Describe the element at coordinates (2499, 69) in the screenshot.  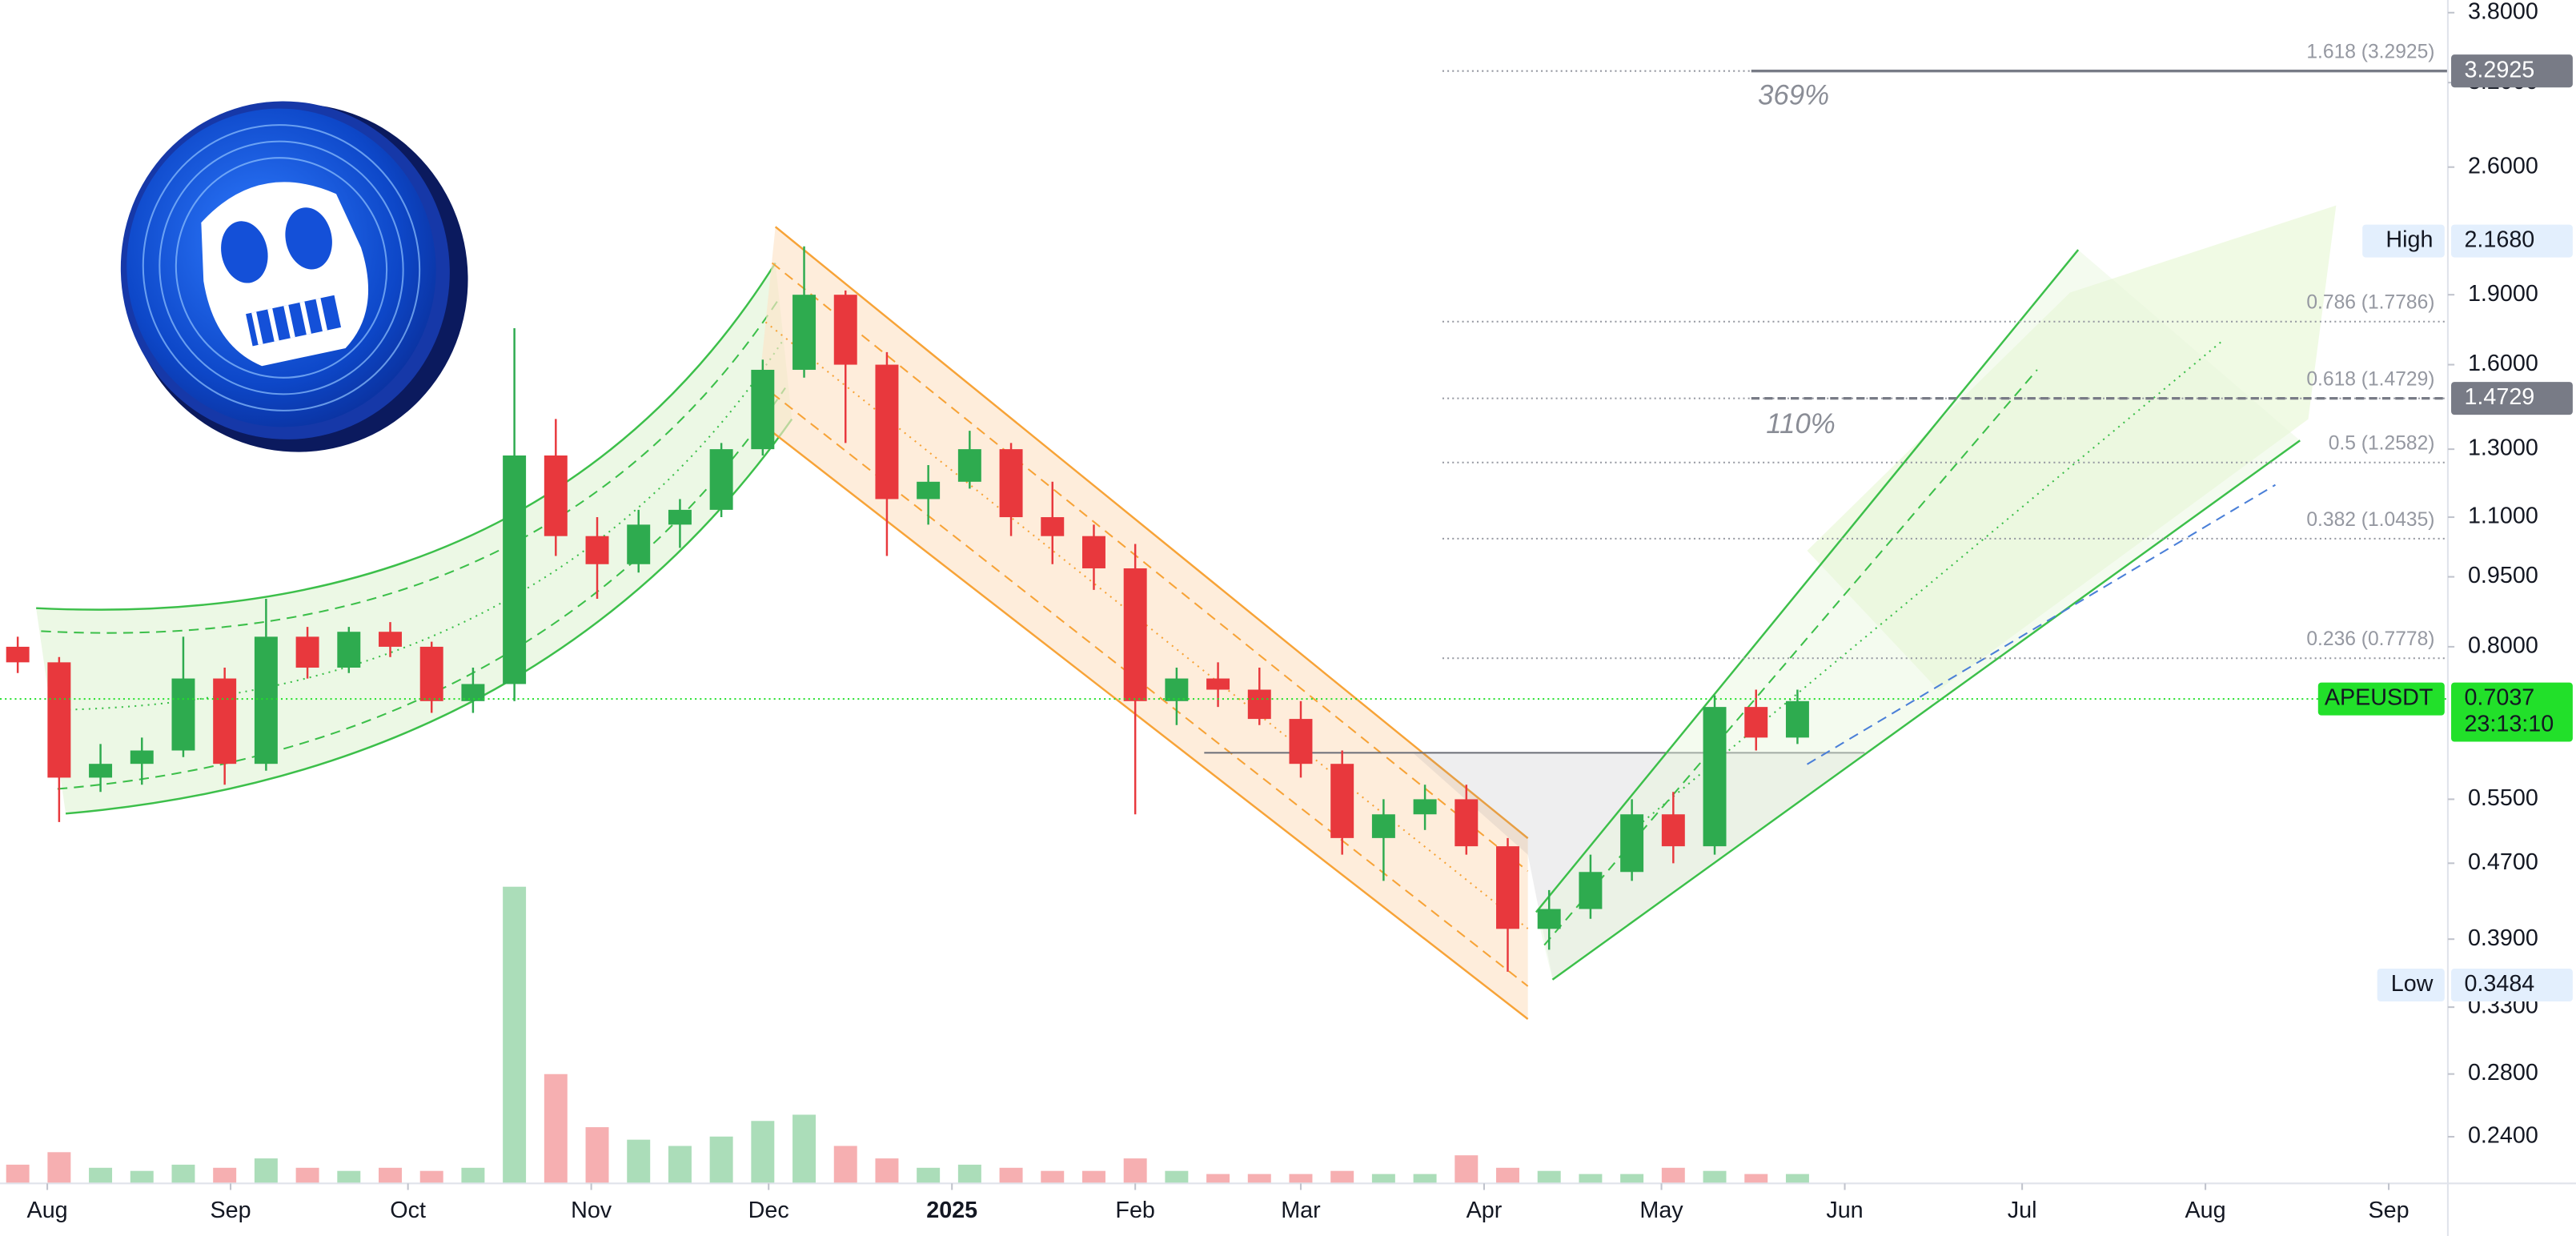
I see `price-tag-label: 3.2925` at that location.